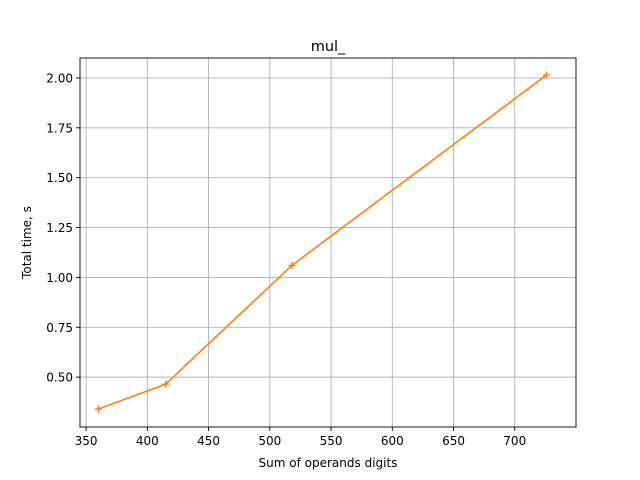  Describe the element at coordinates (59, 228) in the screenshot. I see `y-tick-label: 1.25` at that location.